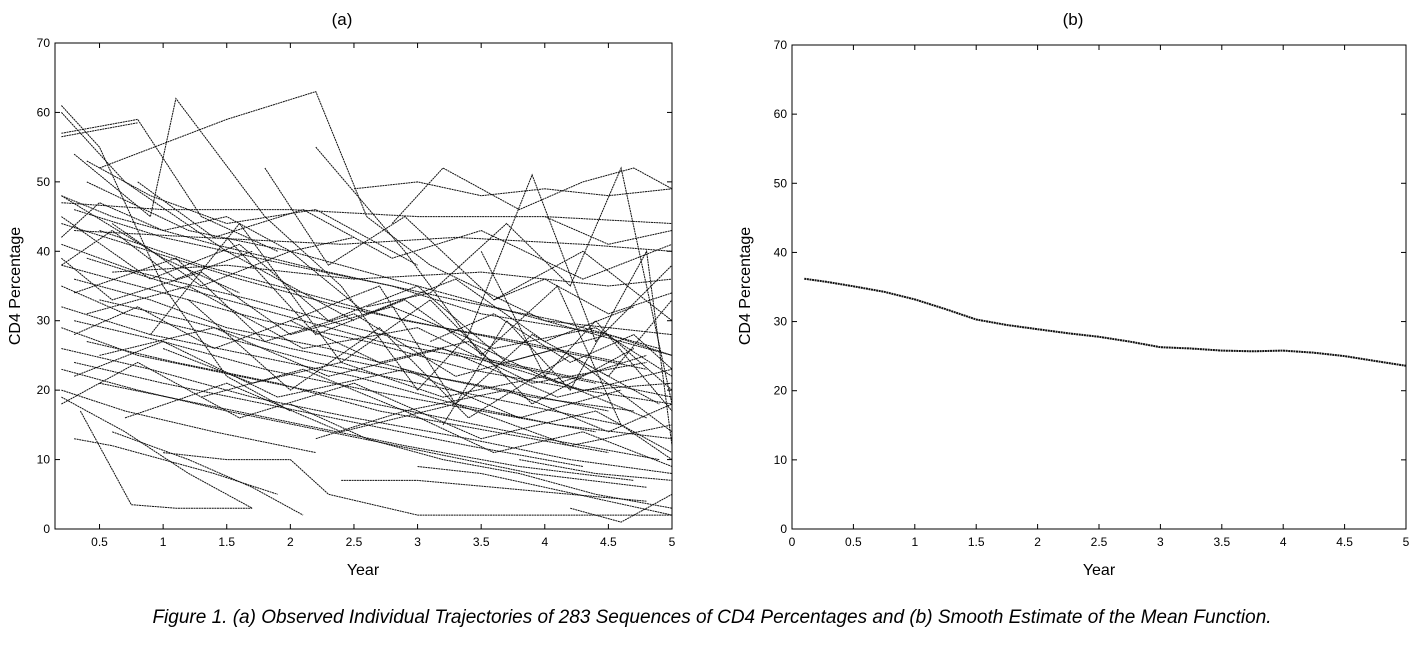  I want to click on panel-a-ytick-label: 20, so click(44, 390).